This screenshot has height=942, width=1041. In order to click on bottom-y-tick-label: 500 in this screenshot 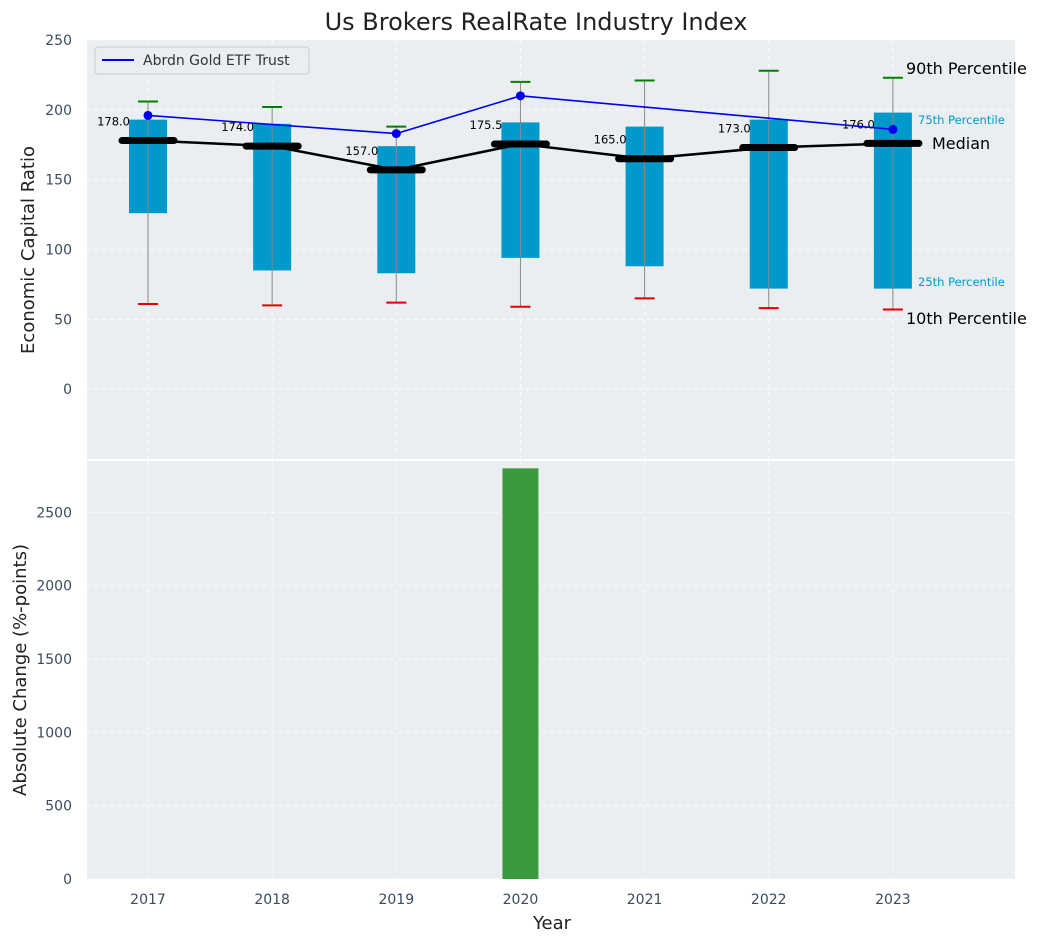, I will do `click(58, 807)`.